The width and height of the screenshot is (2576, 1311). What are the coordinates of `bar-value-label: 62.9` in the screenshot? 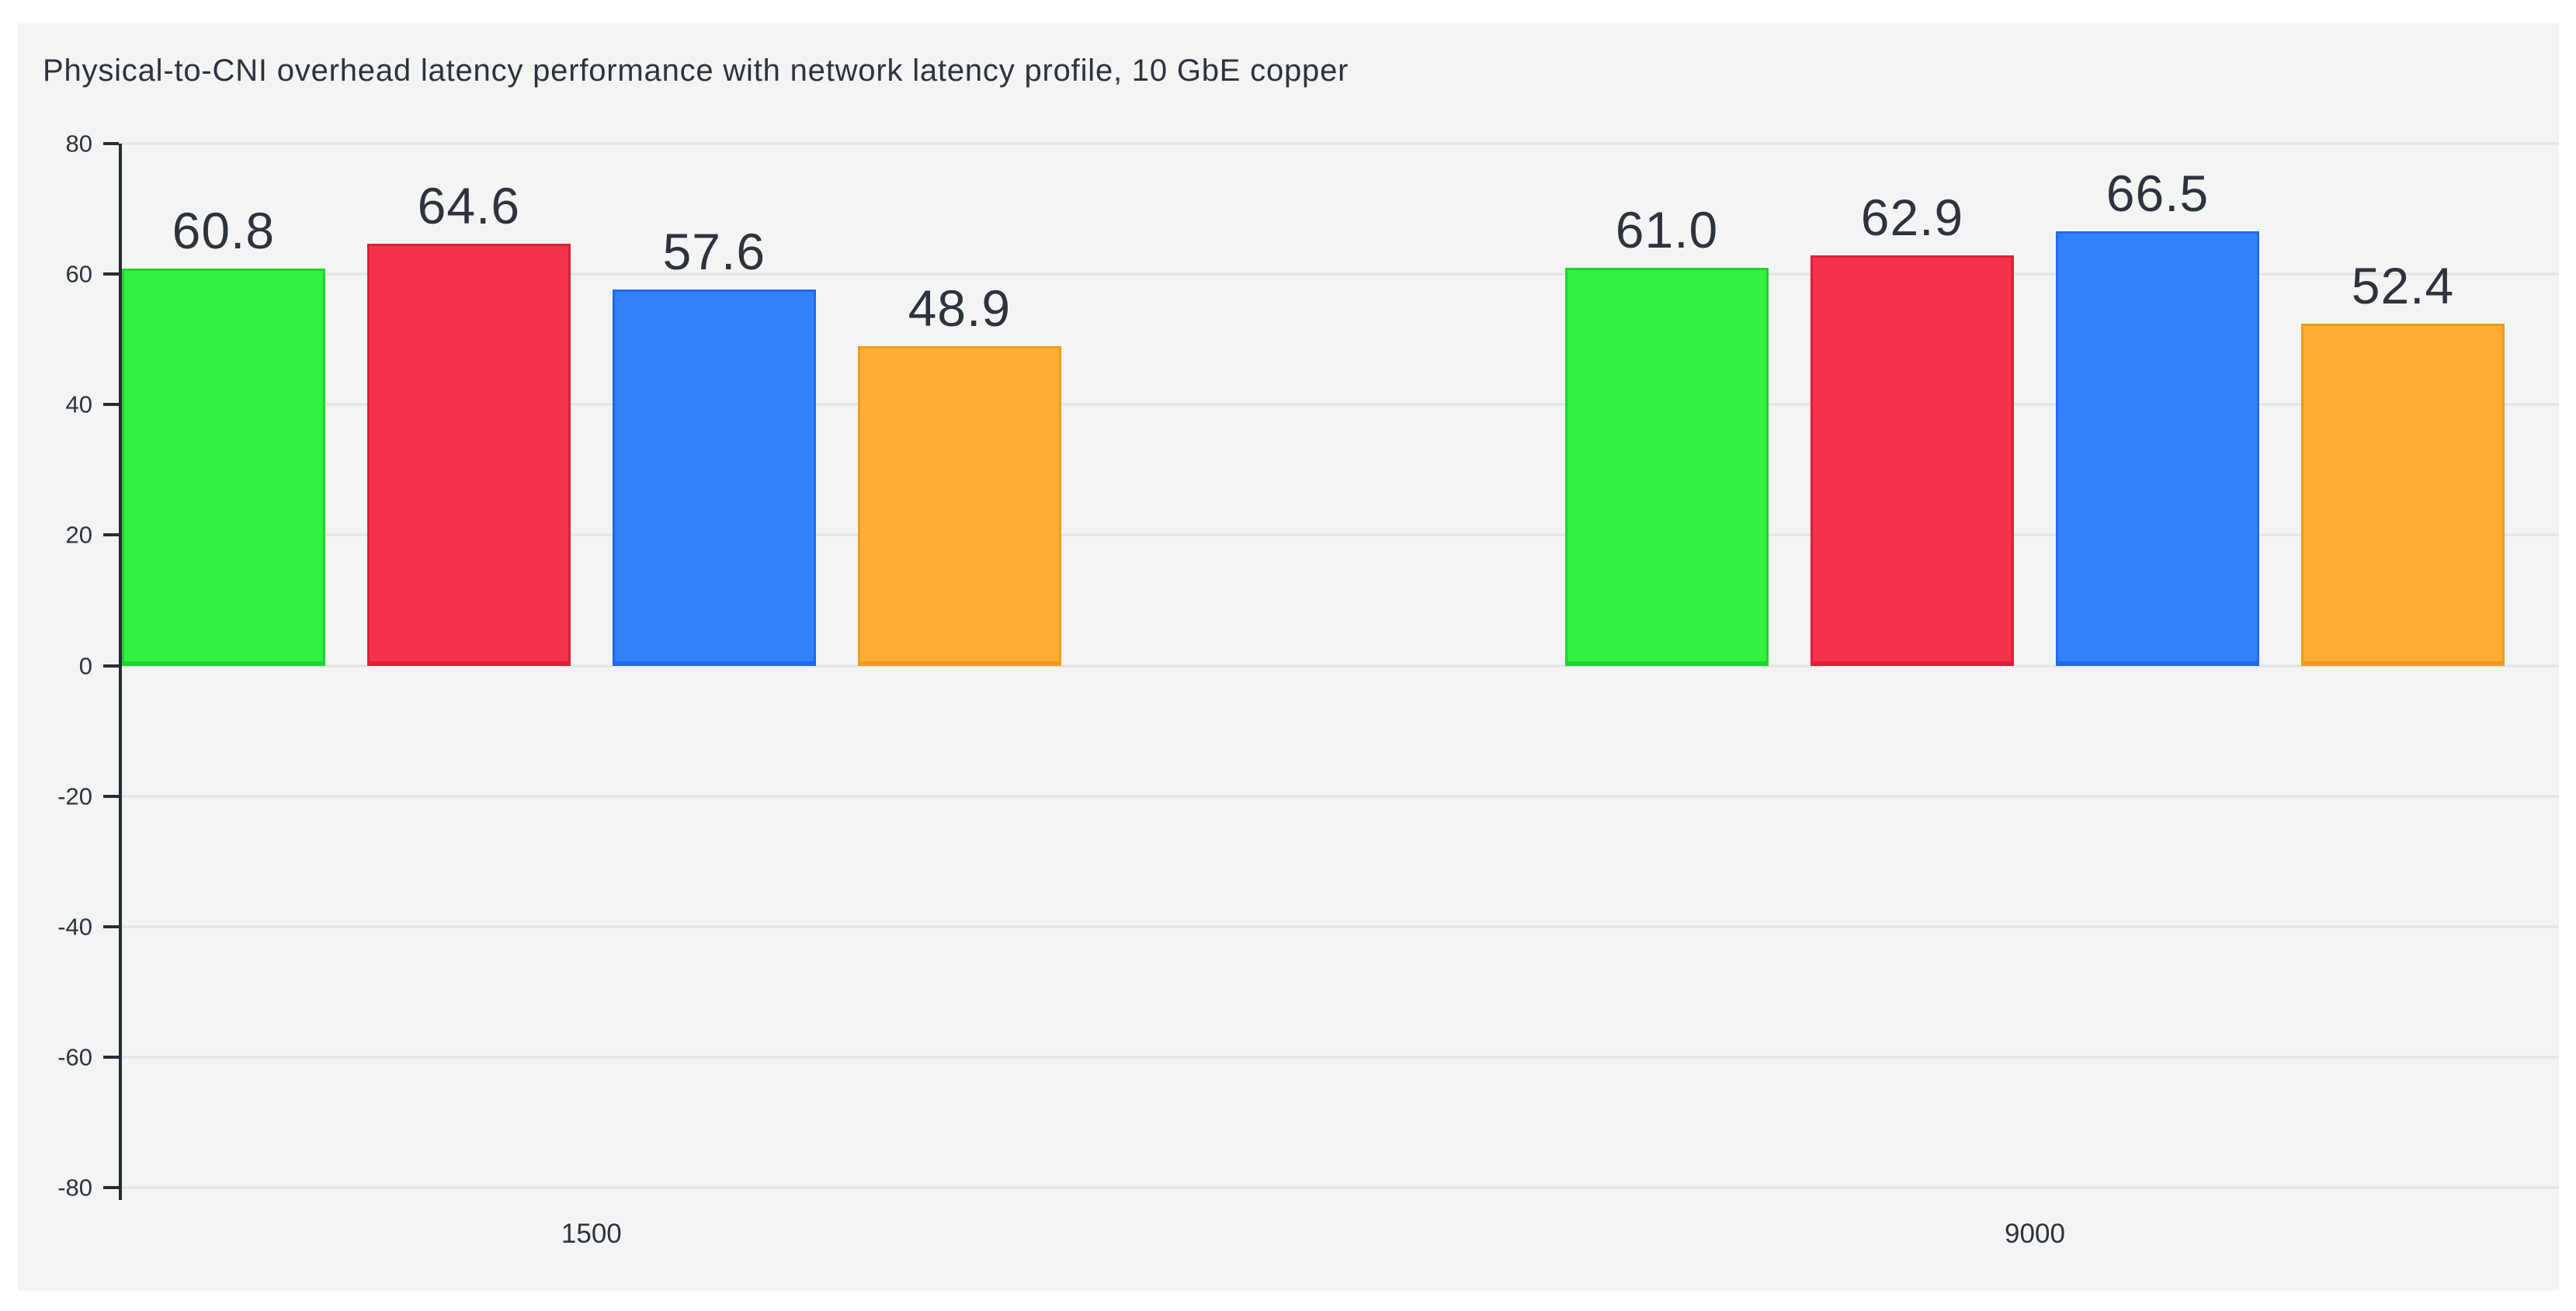 It's located at (1912, 217).